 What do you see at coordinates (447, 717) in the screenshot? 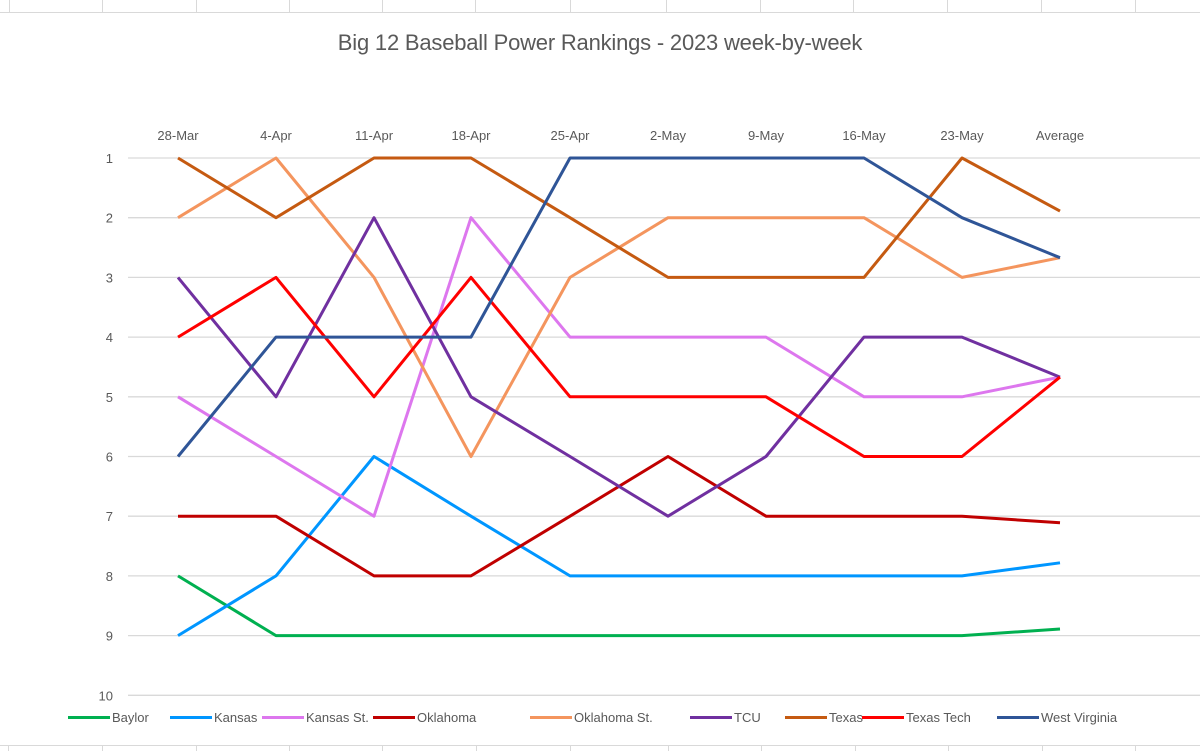
I see `legend-label: Oklahoma` at bounding box center [447, 717].